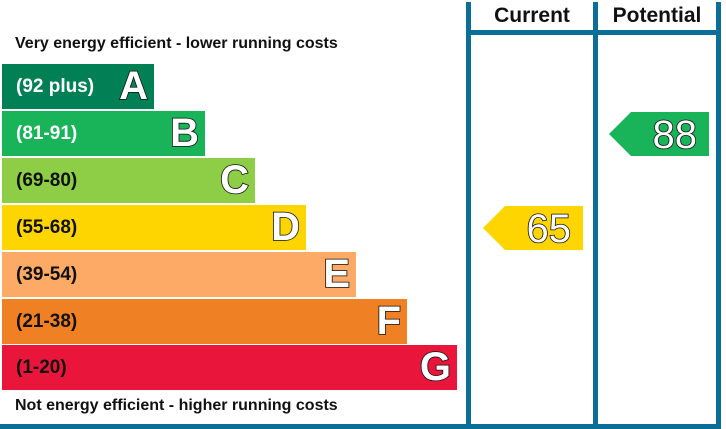  Describe the element at coordinates (55, 86) in the screenshot. I see `band-range-label: (92 plus)` at that location.